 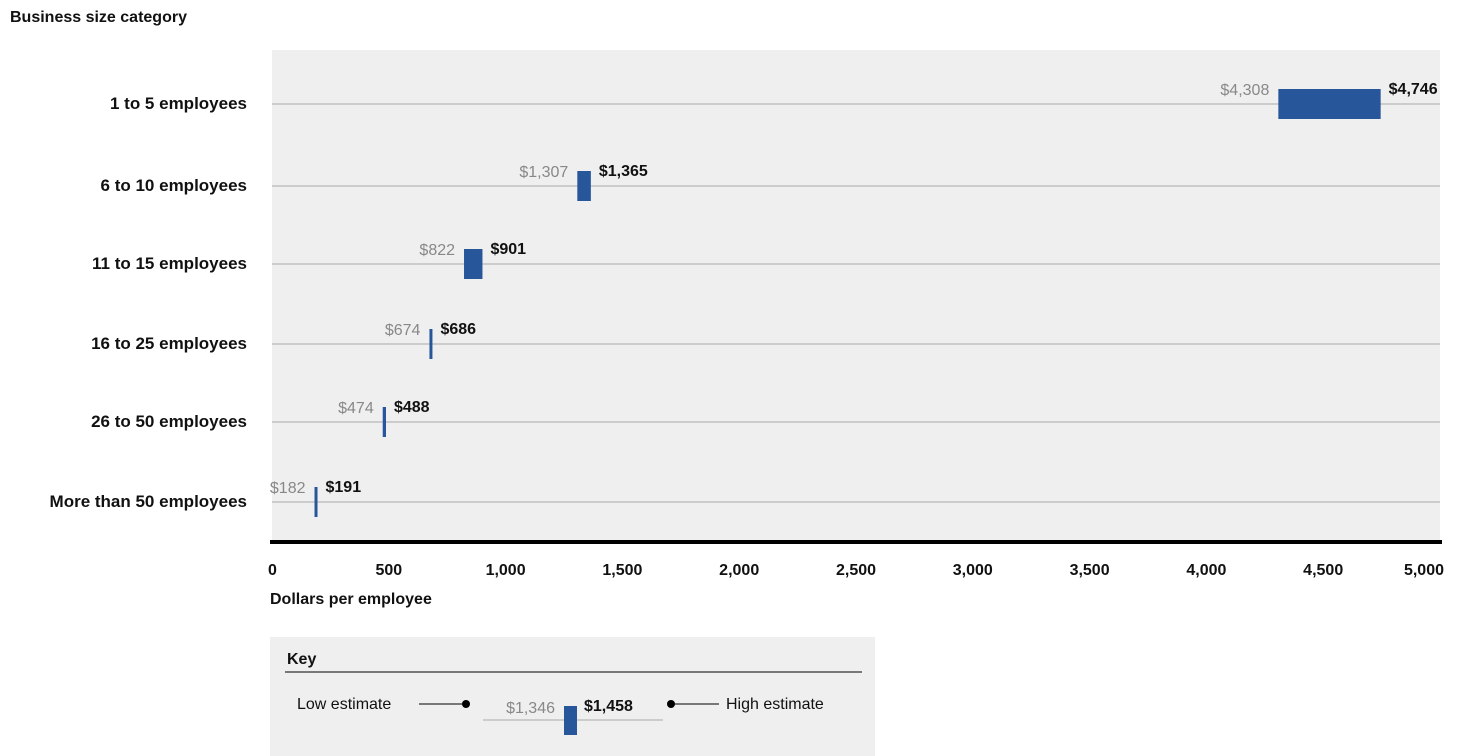 I want to click on key-low-pointer-dot, so click(x=466, y=704).